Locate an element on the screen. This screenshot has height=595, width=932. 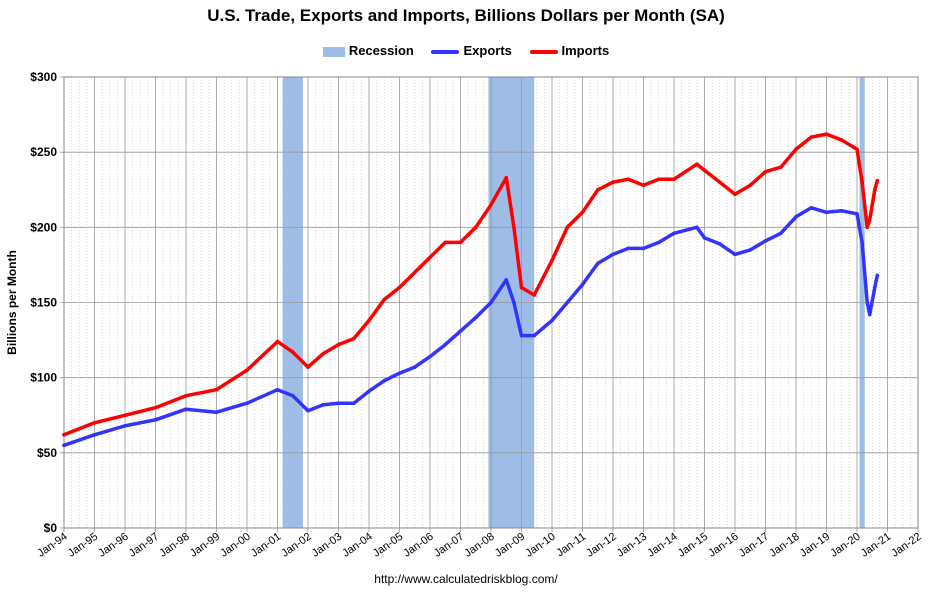
x-tick-label: Jan-19 is located at coordinates (815, 545).